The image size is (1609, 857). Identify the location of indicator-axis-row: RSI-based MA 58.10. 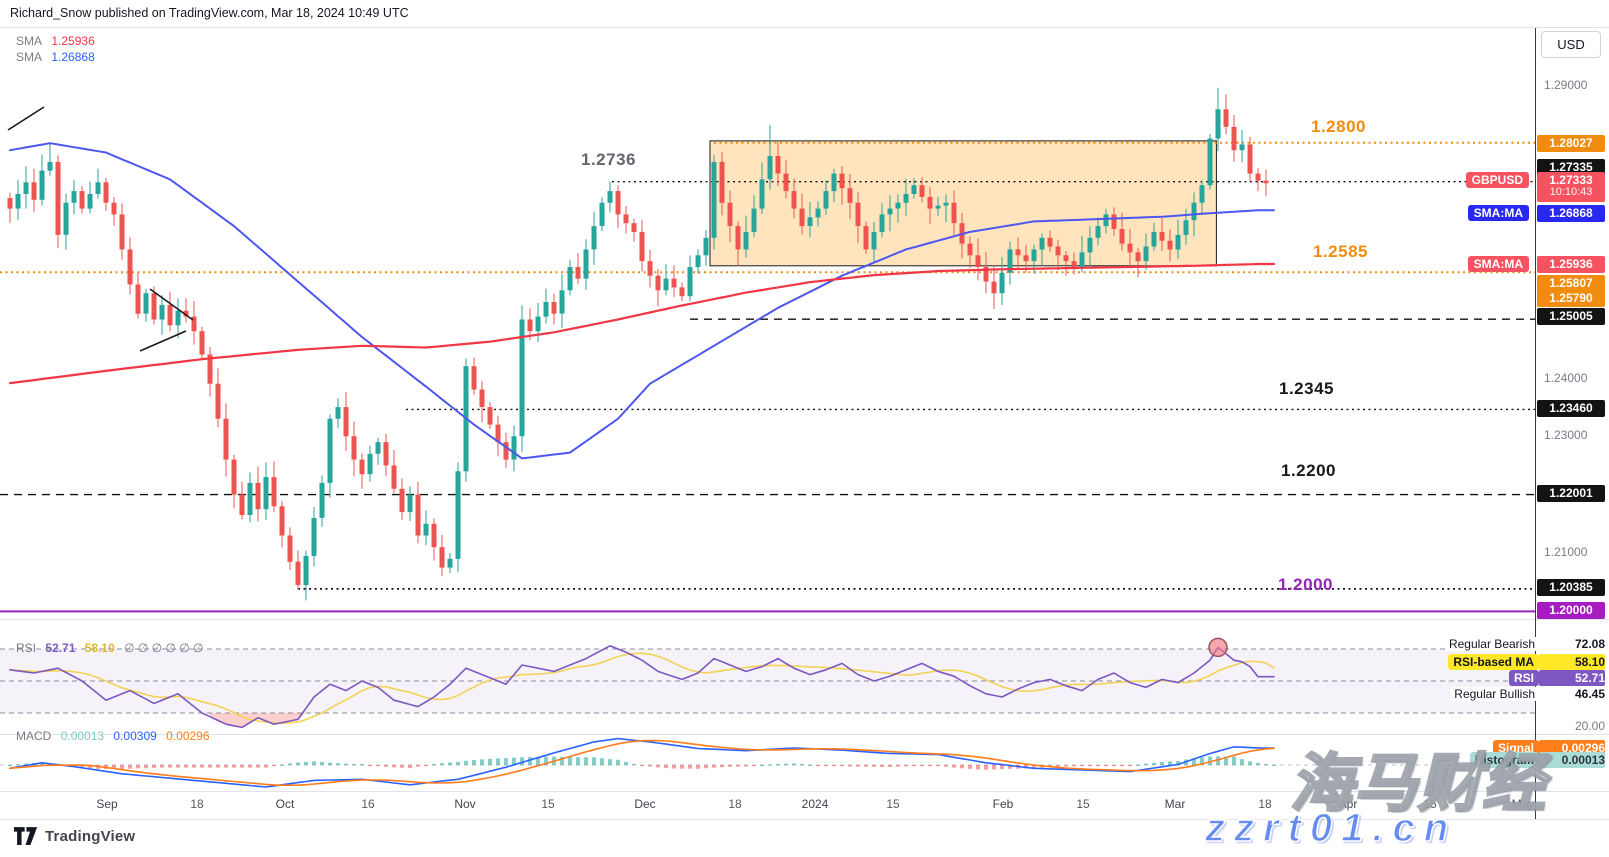
(1526, 662).